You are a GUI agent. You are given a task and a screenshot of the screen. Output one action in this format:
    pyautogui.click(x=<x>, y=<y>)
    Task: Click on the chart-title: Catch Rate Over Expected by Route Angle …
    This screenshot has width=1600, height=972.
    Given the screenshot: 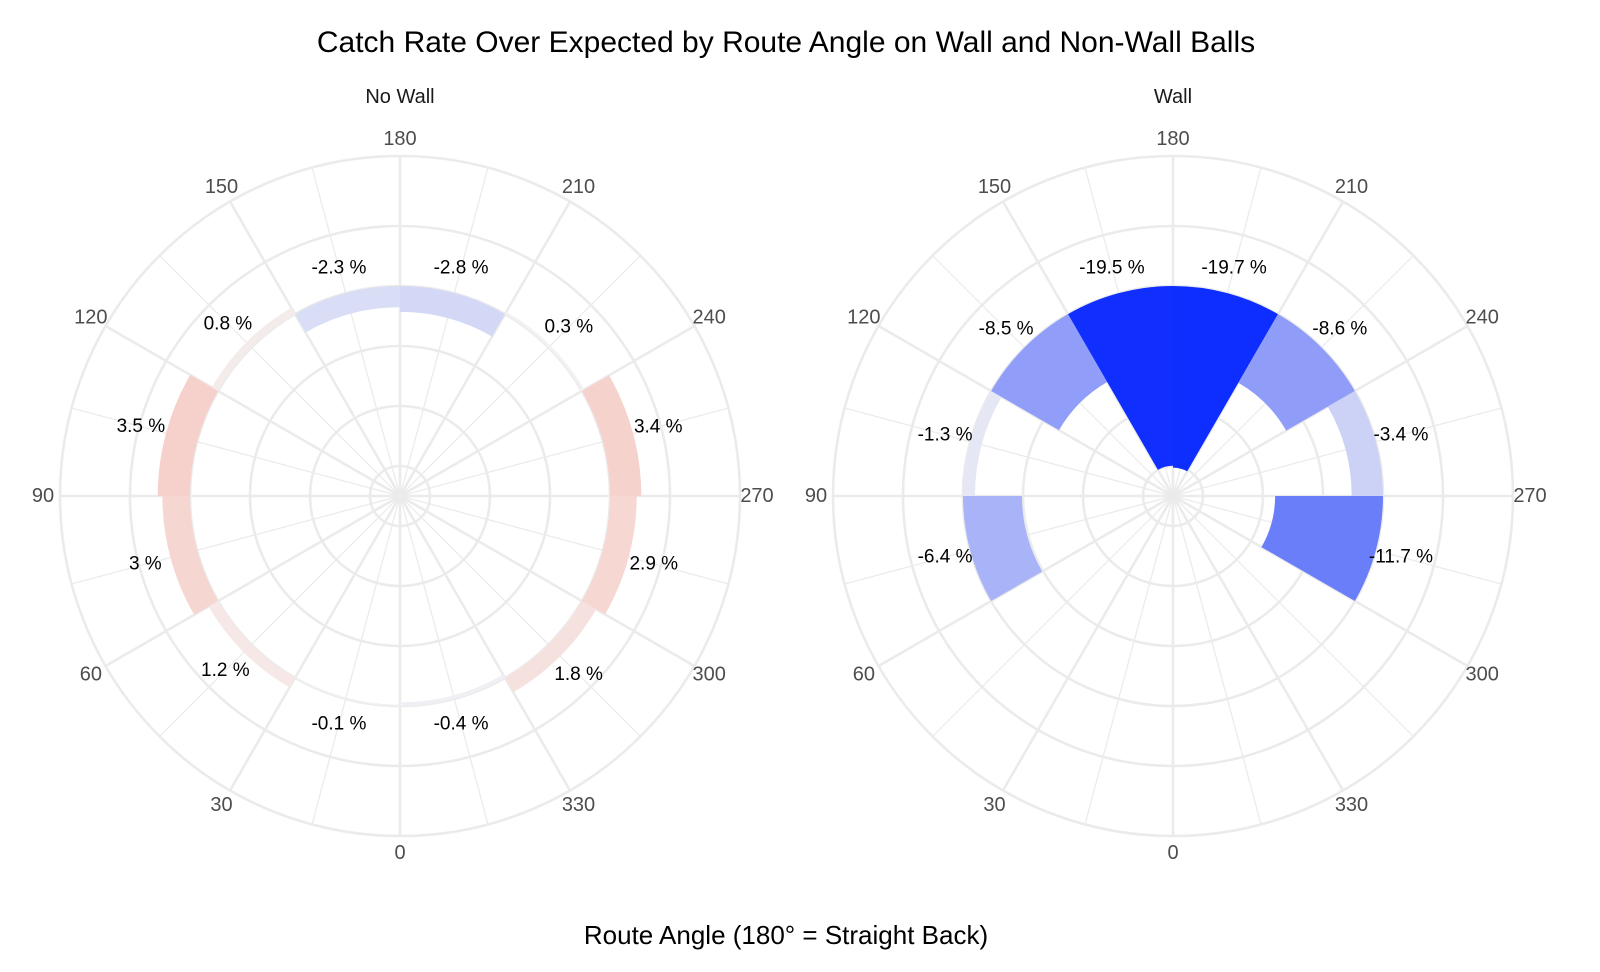 What is the action you would take?
    pyautogui.click(x=786, y=42)
    